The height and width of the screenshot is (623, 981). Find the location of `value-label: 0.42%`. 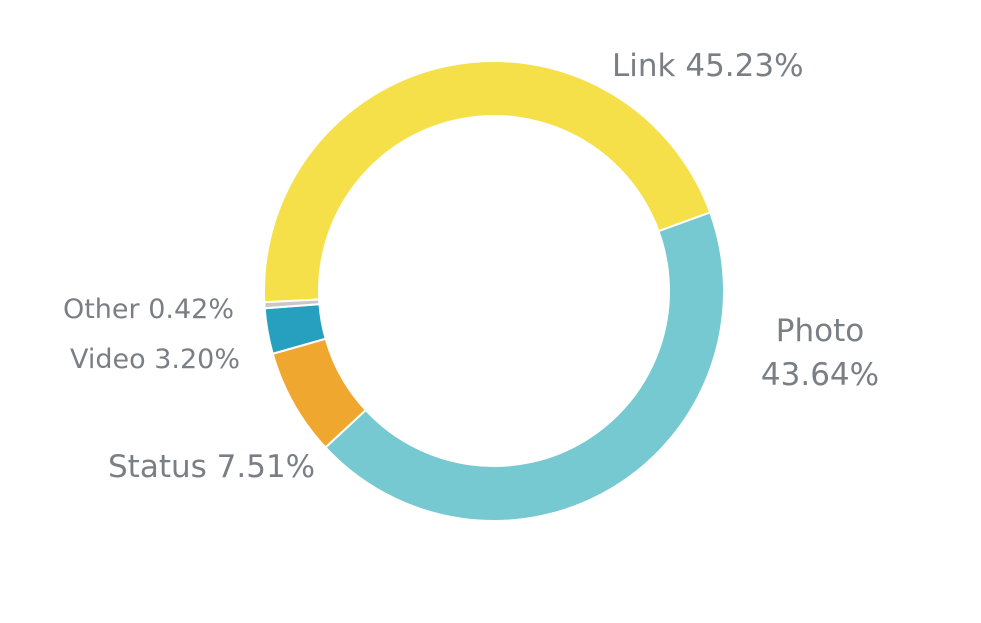

value-label: 0.42% is located at coordinates (191, 309).